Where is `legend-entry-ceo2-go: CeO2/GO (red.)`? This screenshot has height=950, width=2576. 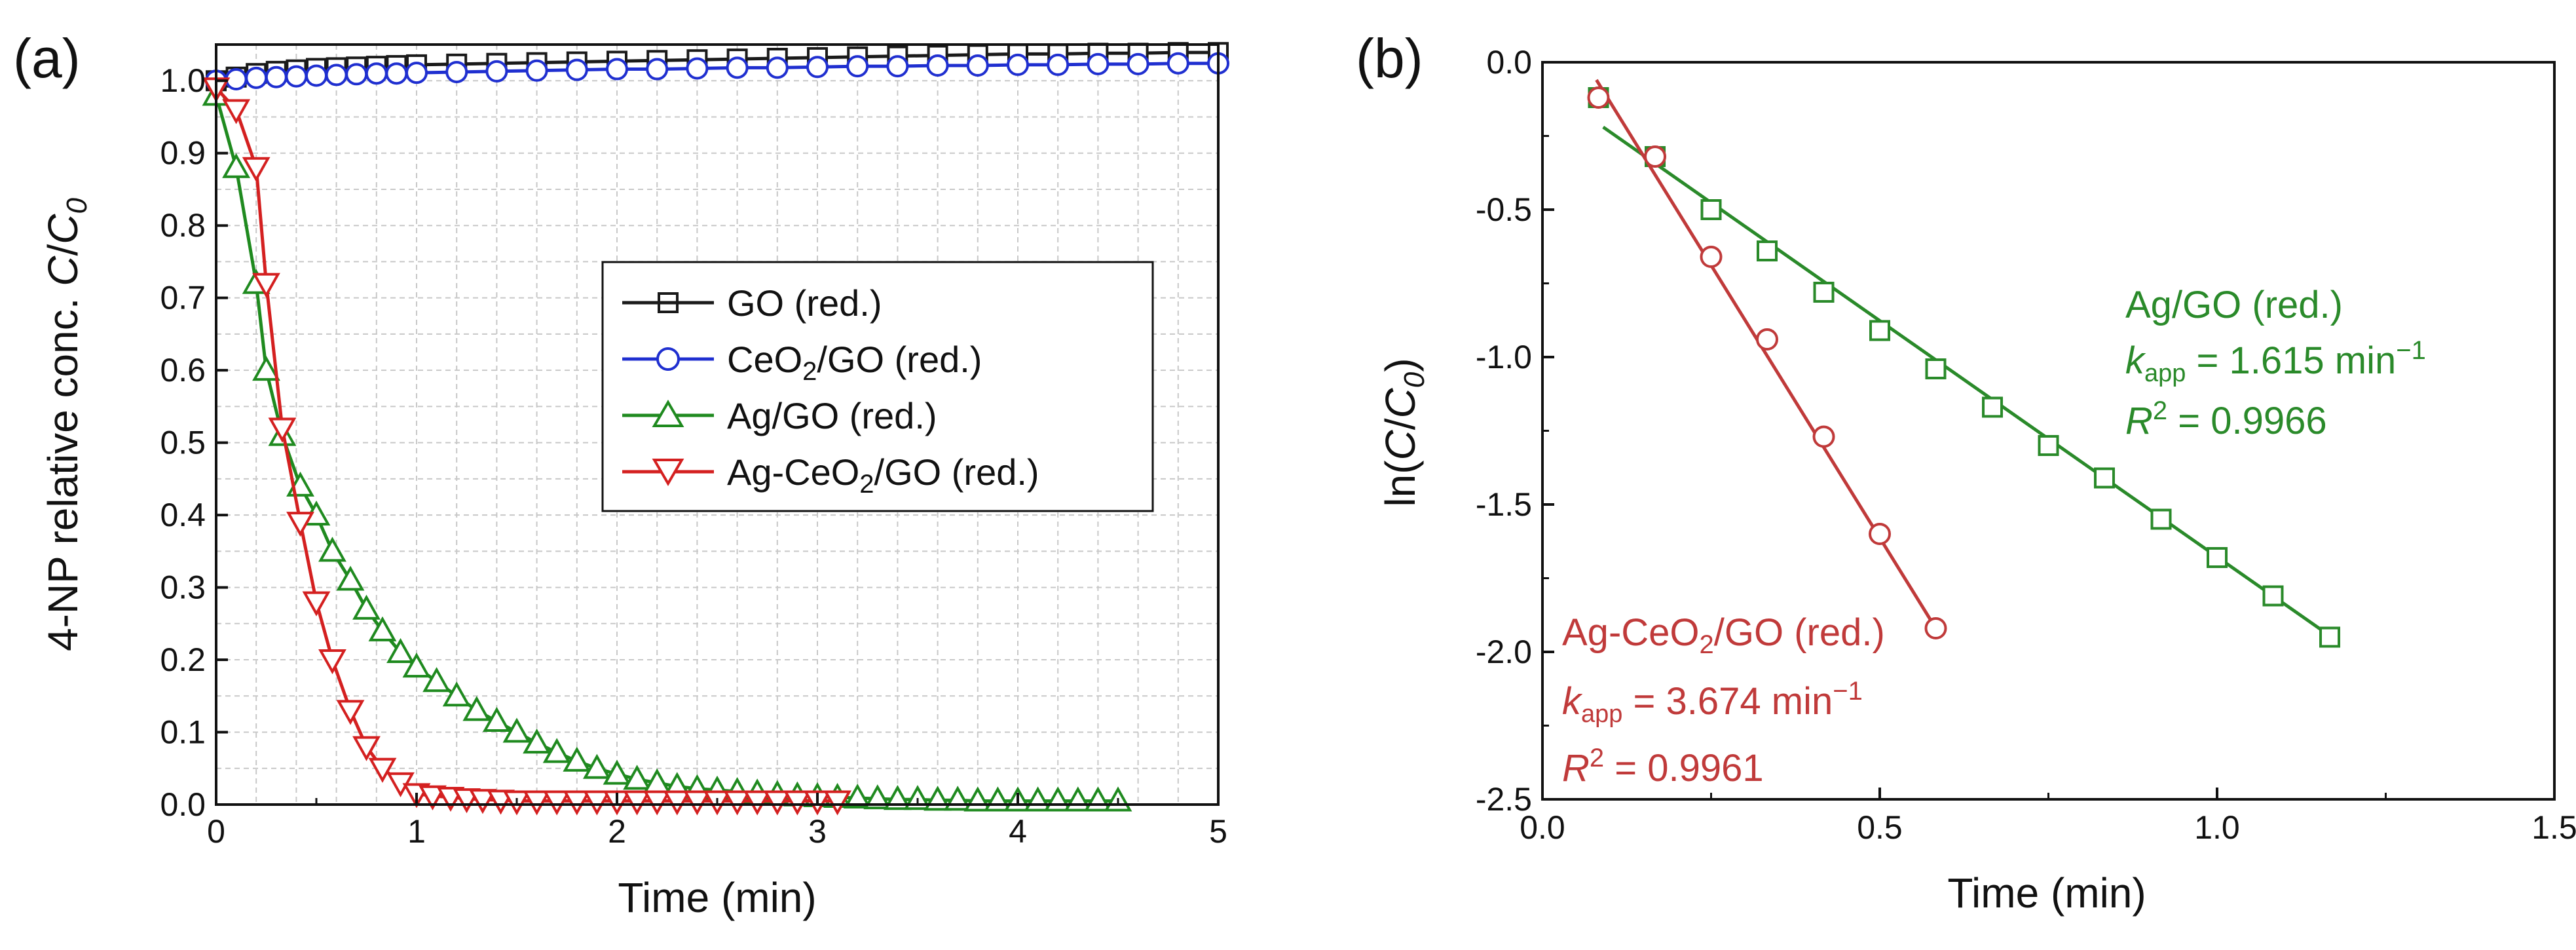
legend-entry-ceo2-go: CeO2/GO (red.) is located at coordinates (802, 362).